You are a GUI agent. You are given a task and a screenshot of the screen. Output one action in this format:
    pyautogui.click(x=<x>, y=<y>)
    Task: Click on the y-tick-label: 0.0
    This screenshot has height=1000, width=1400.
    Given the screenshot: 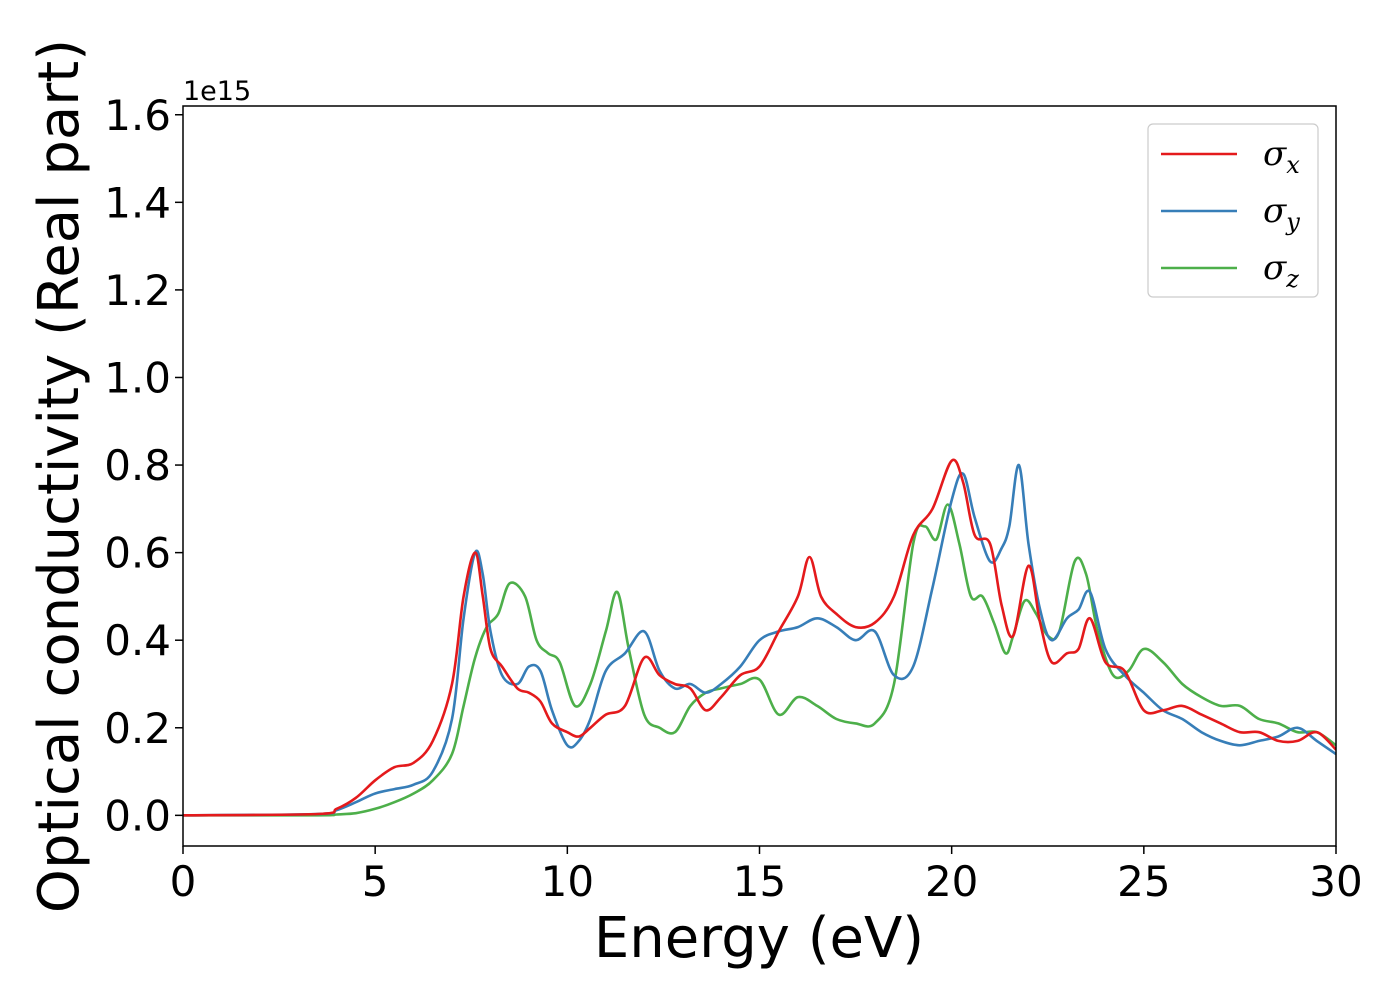 What is the action you would take?
    pyautogui.click(x=137, y=815)
    